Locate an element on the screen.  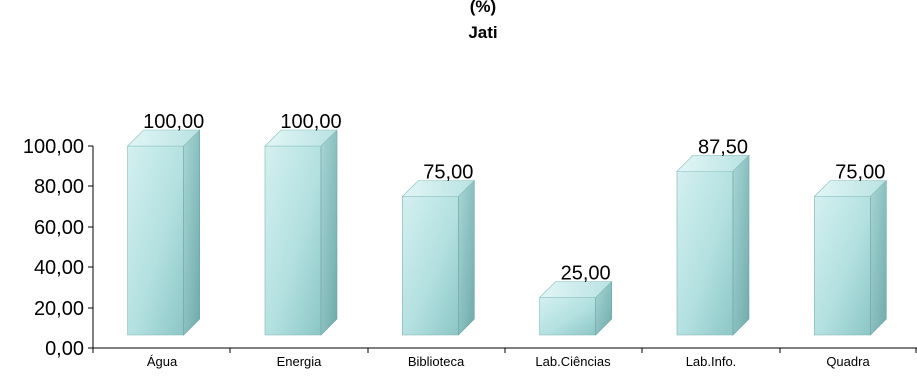
x-category-label: Biblioteca is located at coordinates (436, 361).